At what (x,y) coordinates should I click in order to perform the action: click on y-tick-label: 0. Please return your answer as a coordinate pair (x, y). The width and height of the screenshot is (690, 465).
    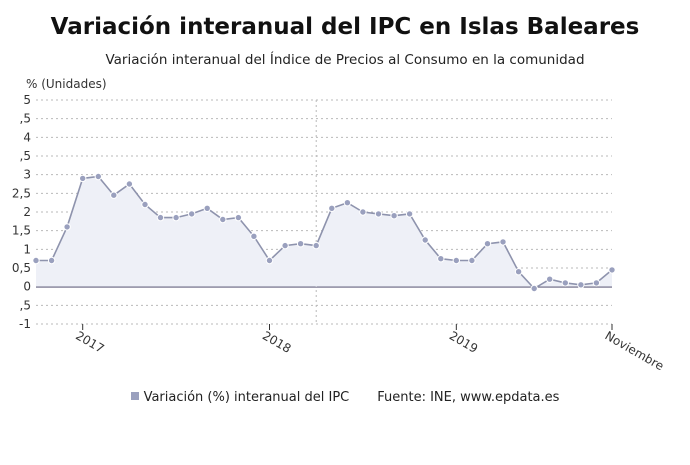
    Looking at the image, I should click on (27, 287).